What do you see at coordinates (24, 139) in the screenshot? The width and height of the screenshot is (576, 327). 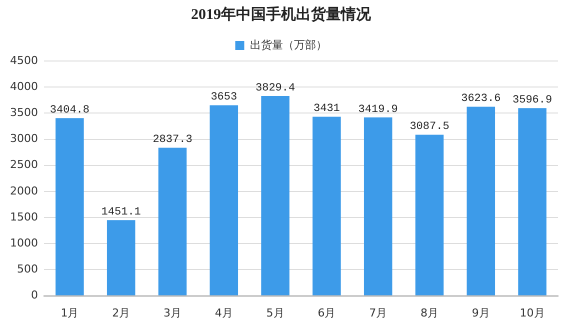 I see `y-tick-label: 3000` at bounding box center [24, 139].